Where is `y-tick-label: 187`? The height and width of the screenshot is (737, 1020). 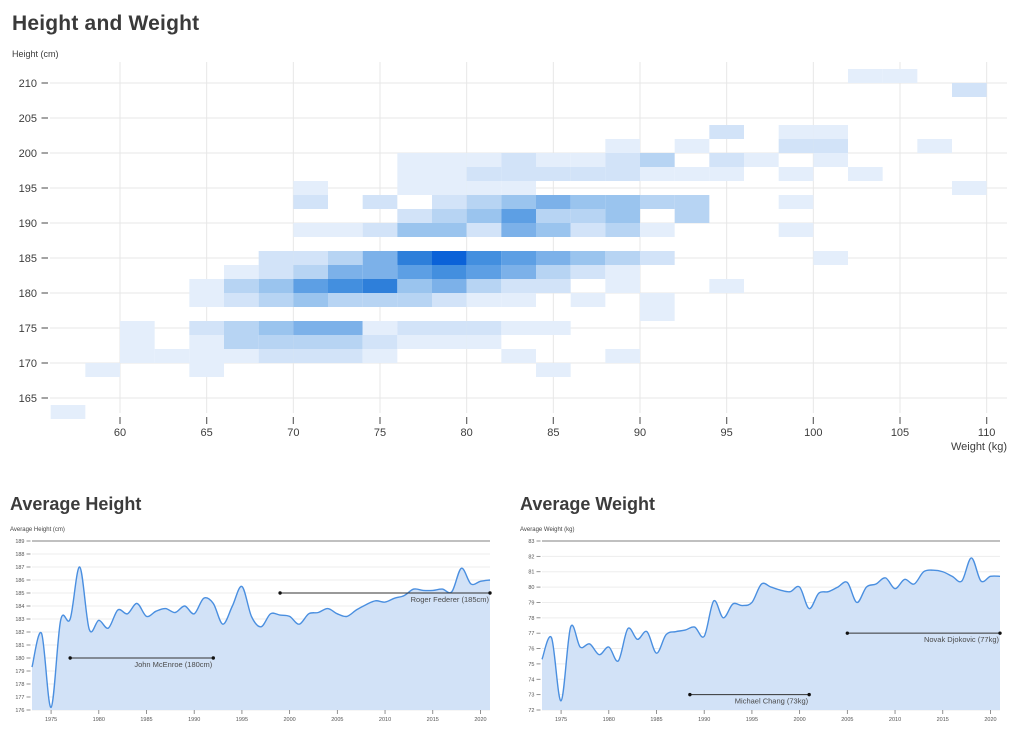 y-tick-label: 187 is located at coordinates (19, 568).